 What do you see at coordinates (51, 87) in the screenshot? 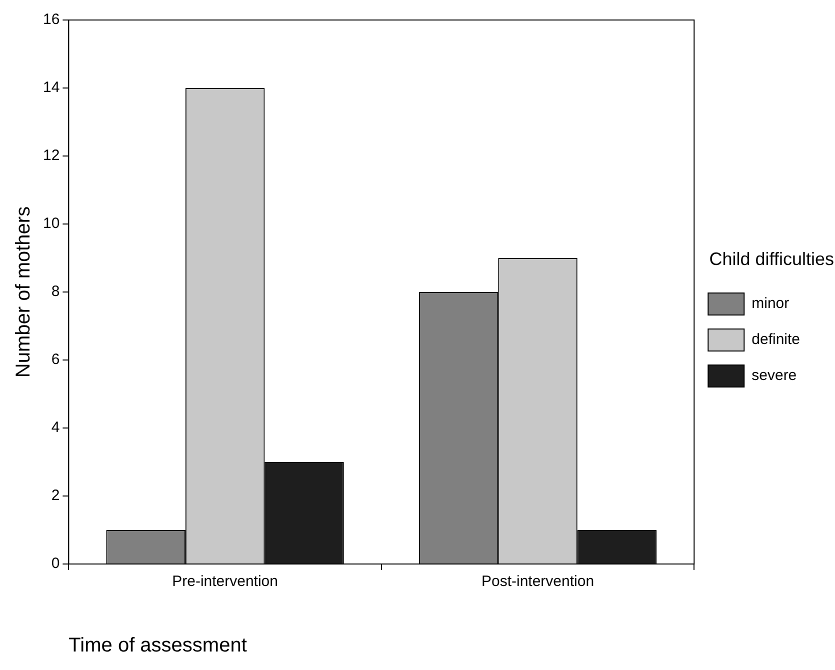
I see `y-tick-label: 14` at bounding box center [51, 87].